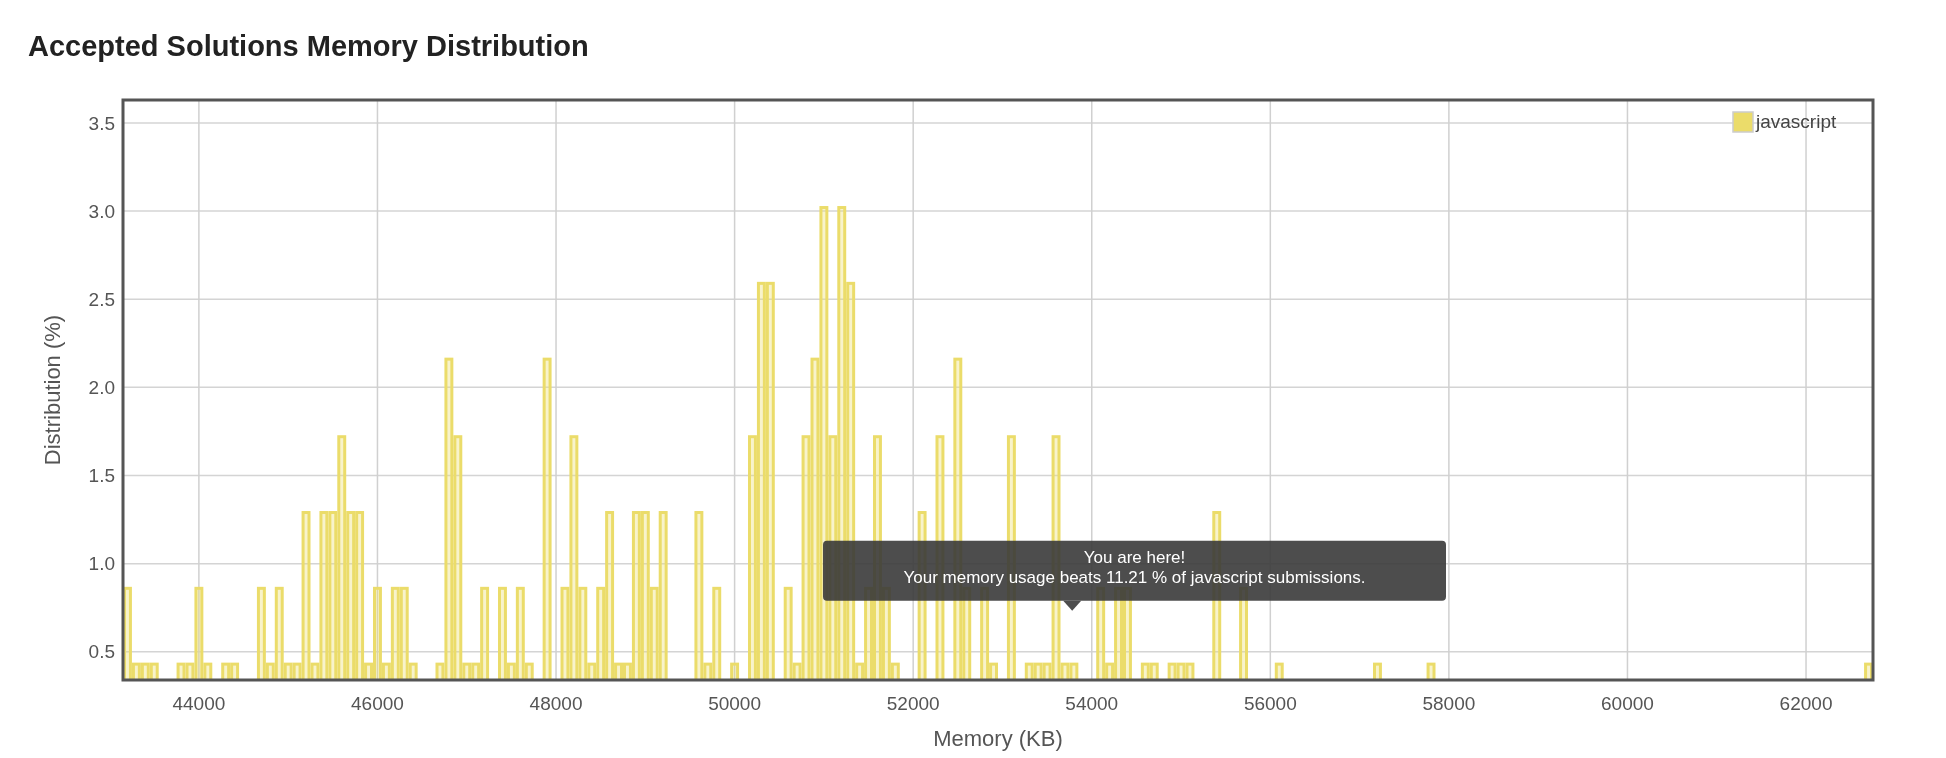 The image size is (1946, 758). What do you see at coordinates (1449, 703) in the screenshot?
I see `x-tick-label: 58000` at bounding box center [1449, 703].